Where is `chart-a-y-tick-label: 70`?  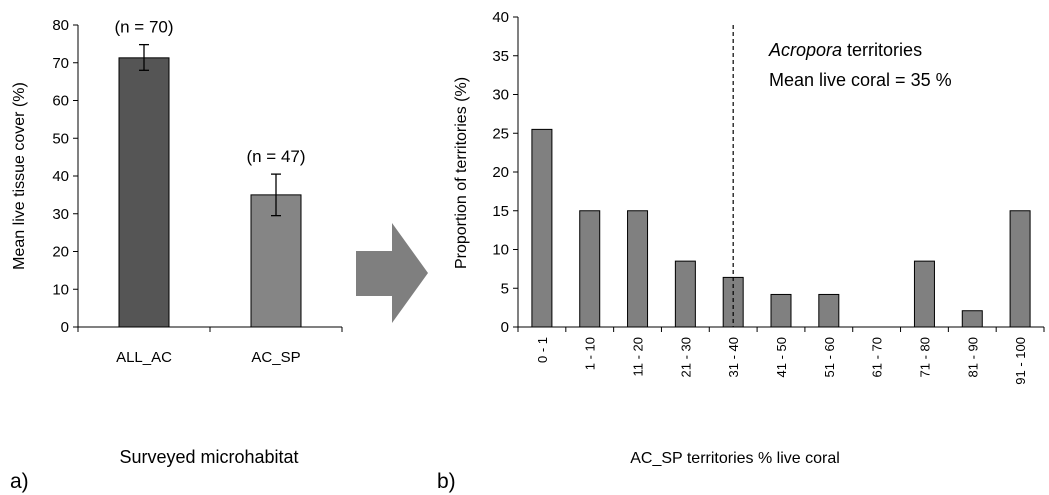 chart-a-y-tick-label: 70 is located at coordinates (60, 63).